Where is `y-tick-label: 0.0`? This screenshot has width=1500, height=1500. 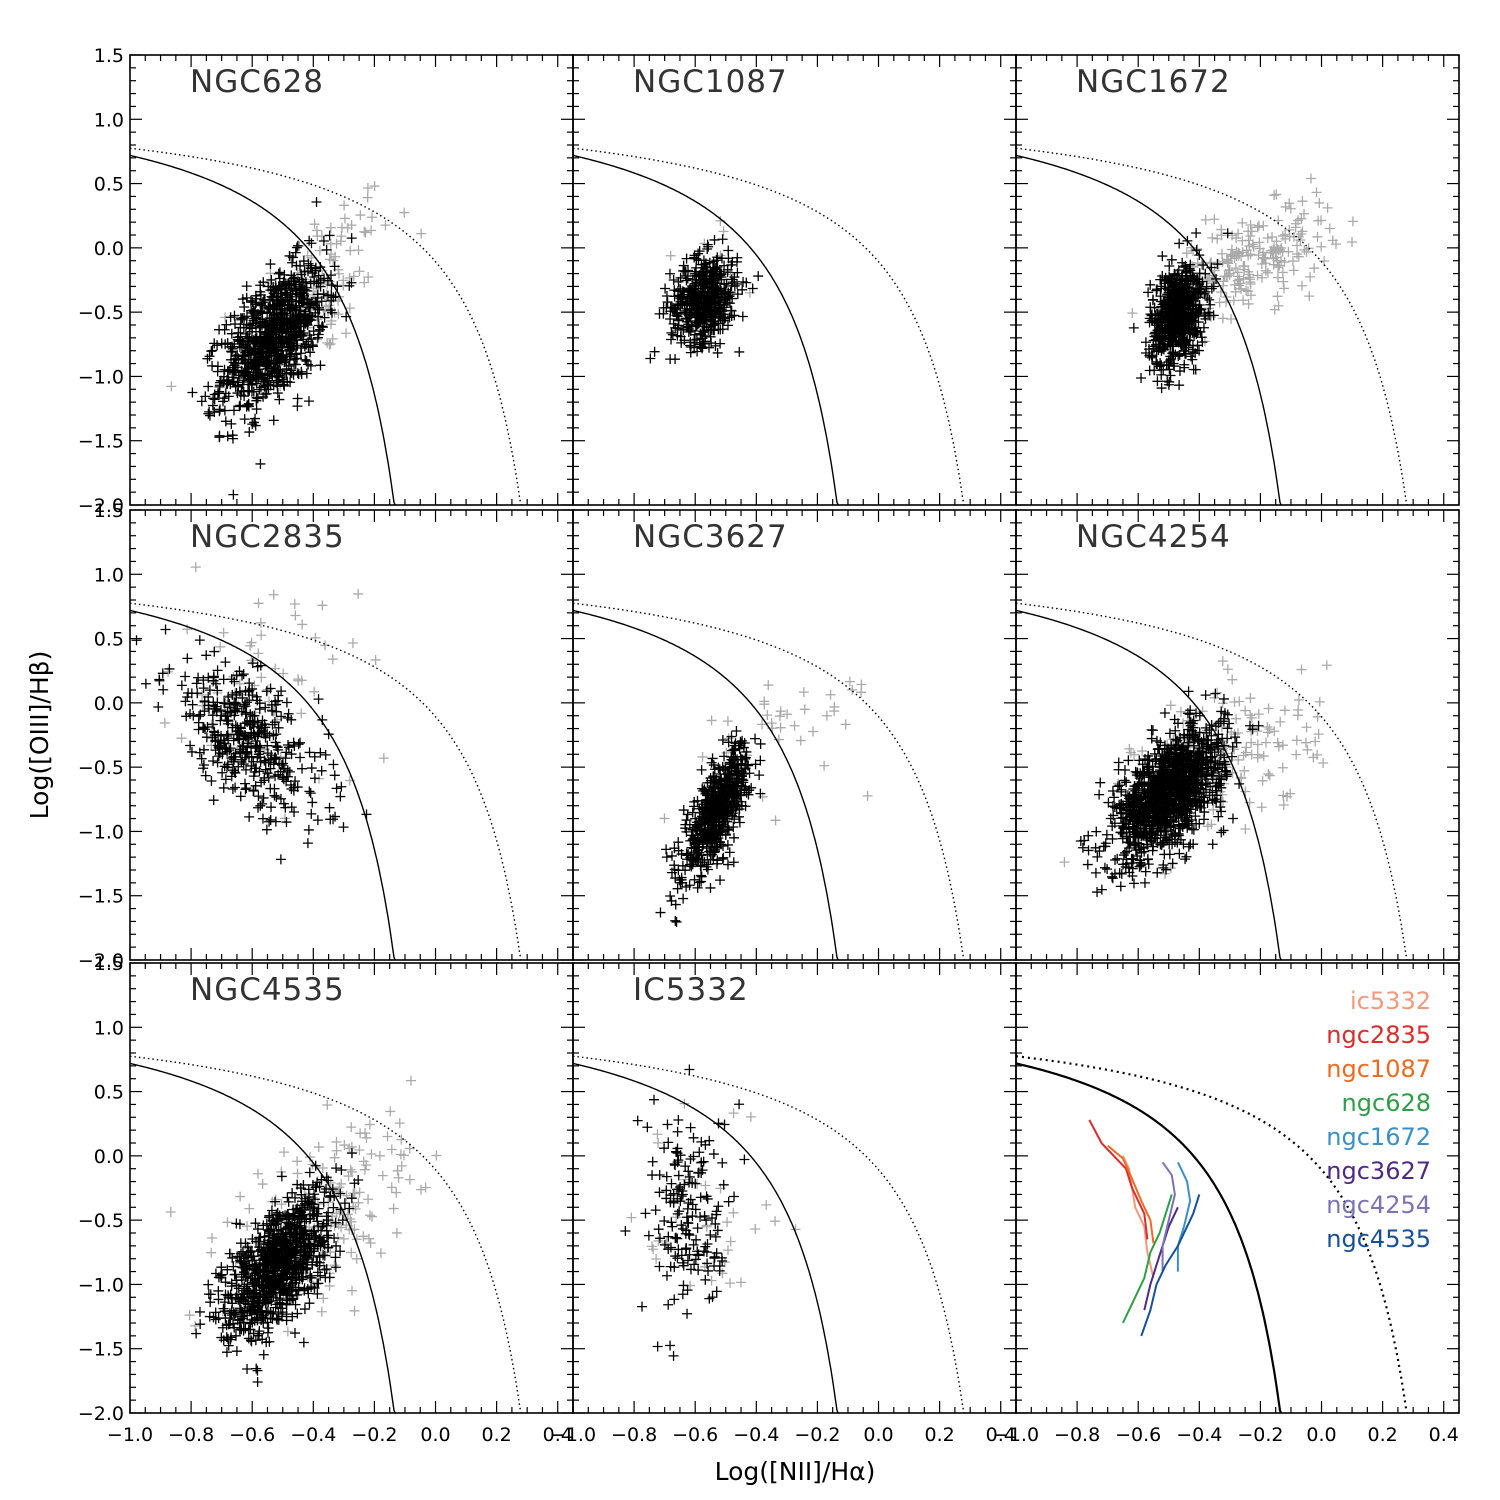 y-tick-label: 0.0 is located at coordinates (109, 249).